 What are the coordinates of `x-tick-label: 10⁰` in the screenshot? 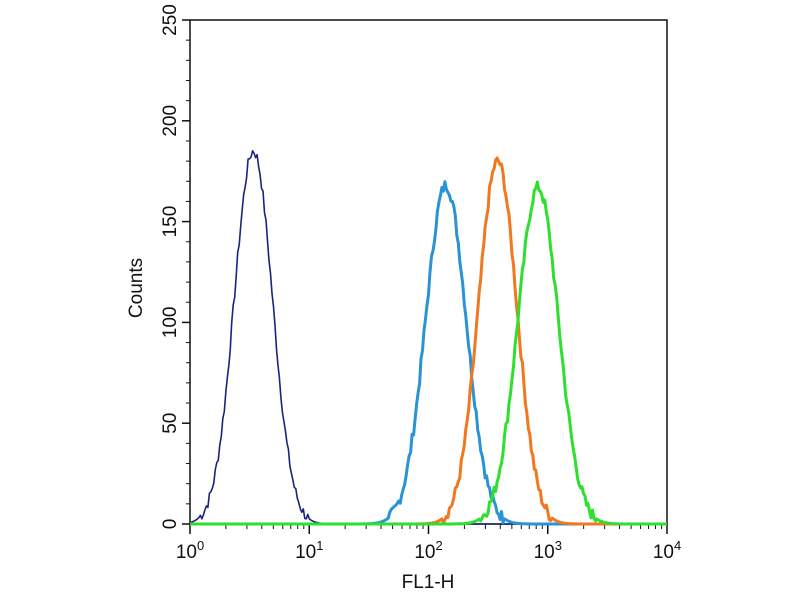 It's located at (190, 550).